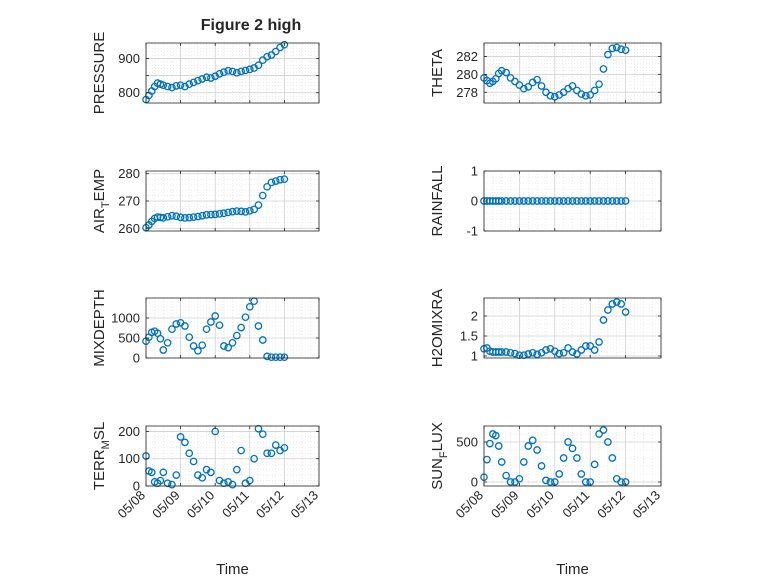 This screenshot has width=778, height=583. I want to click on x-tick-label: 05/13, so click(647, 505).